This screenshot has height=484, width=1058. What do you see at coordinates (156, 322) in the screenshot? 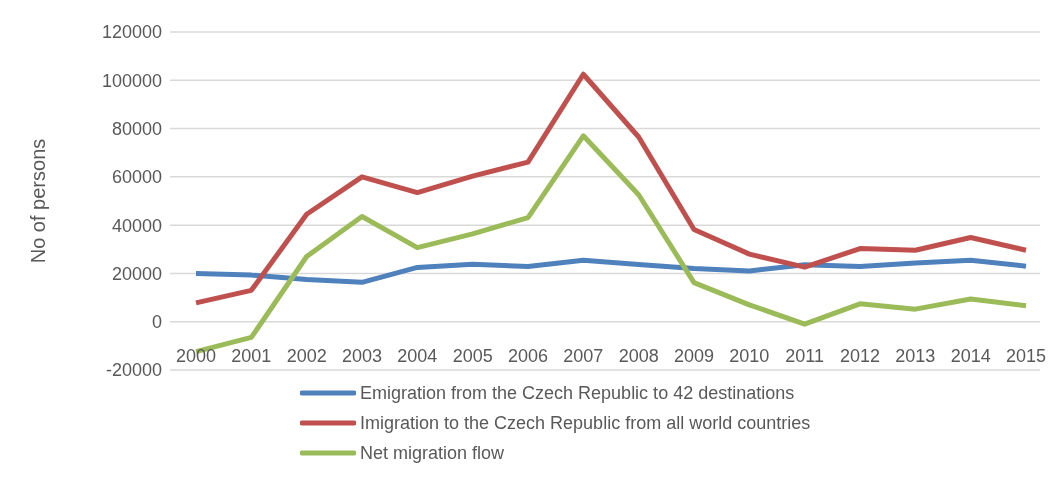
I see `y-tick-label: 0` at bounding box center [156, 322].